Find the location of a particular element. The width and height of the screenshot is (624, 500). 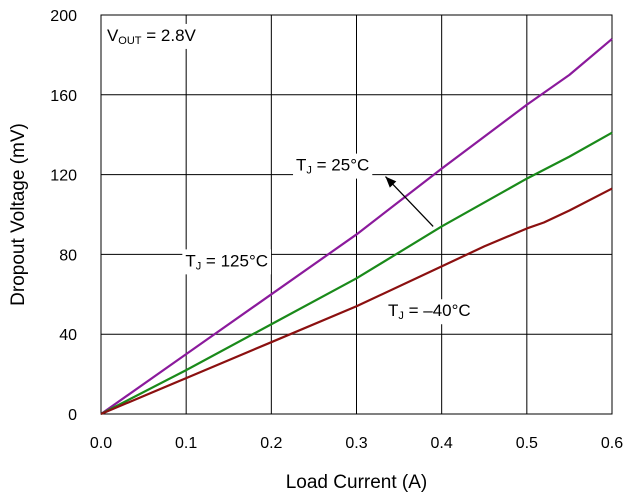

x-tick-label: 0.0 is located at coordinates (101, 443).